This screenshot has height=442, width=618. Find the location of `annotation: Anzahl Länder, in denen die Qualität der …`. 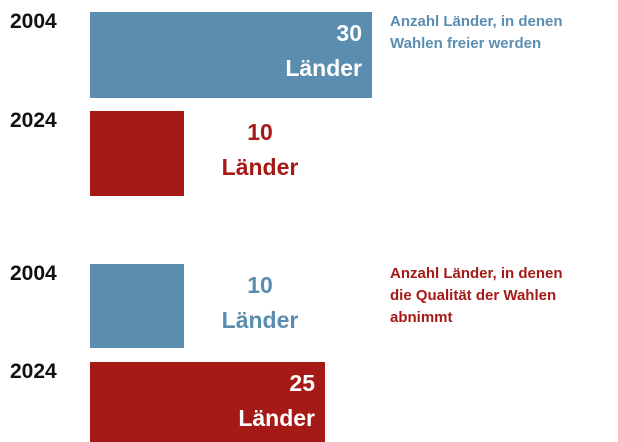

annotation: Anzahl Länder, in denen die Qualität der … is located at coordinates (476, 295).